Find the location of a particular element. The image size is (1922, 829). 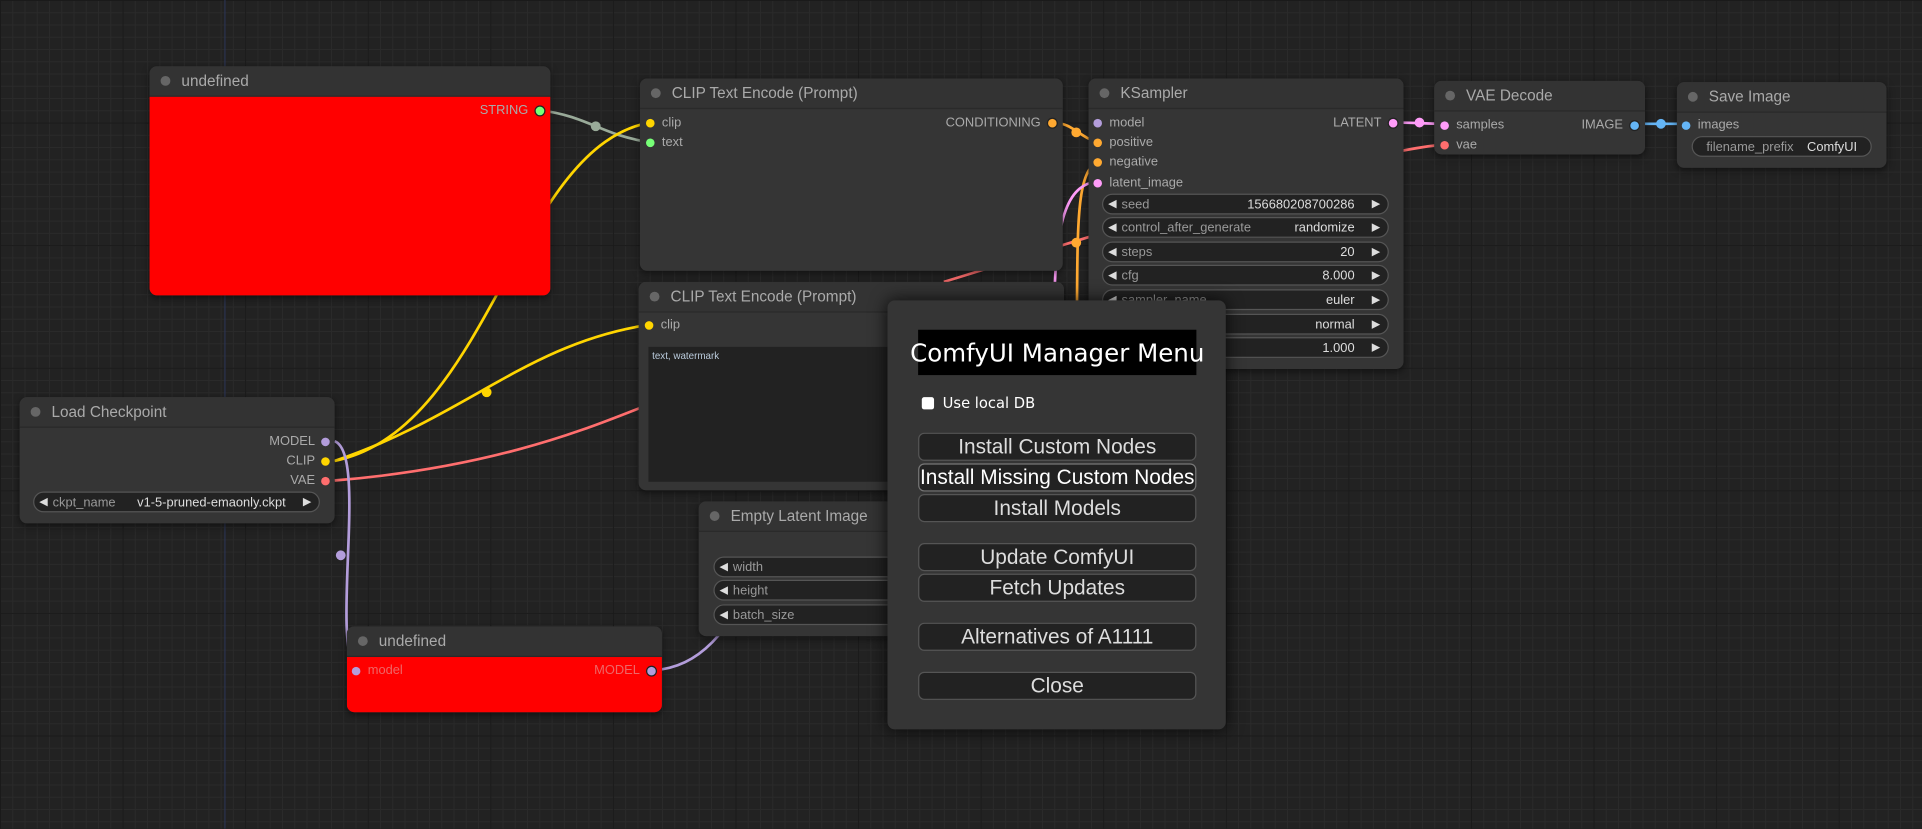

node-undefined-string: undefined STRING is located at coordinates (350, 181).